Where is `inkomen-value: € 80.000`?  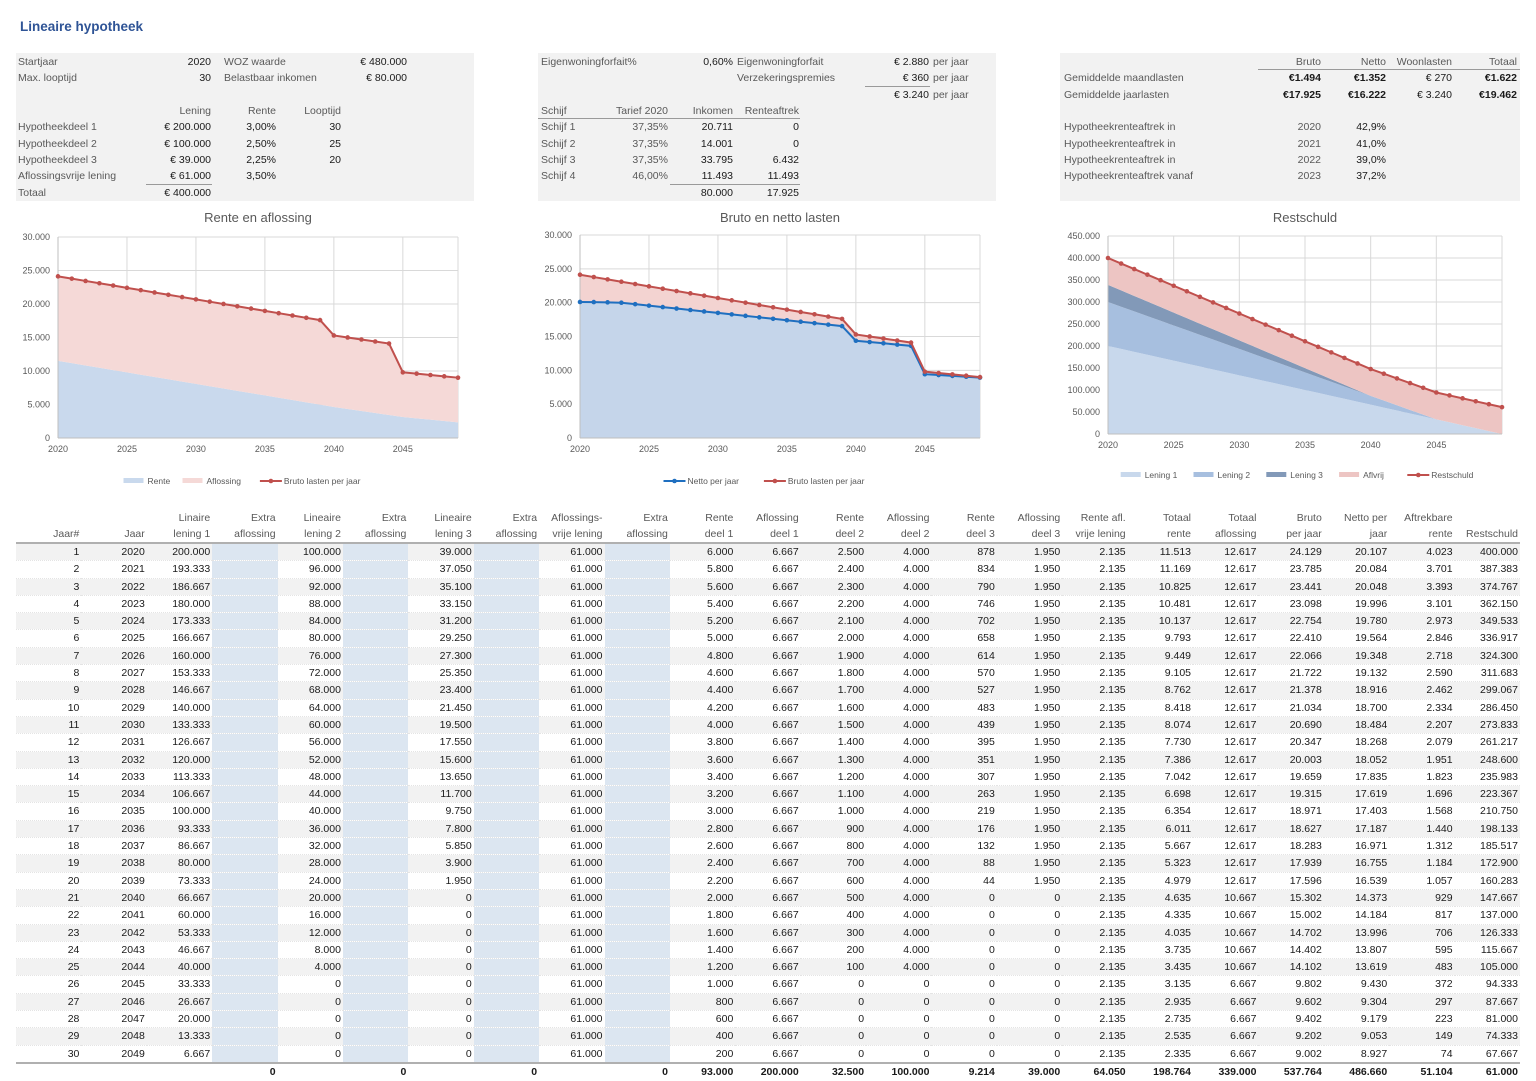
inkomen-value: € 80.000 is located at coordinates (386, 78).